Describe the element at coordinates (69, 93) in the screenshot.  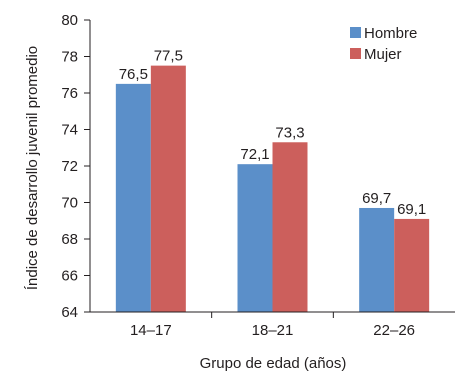
I see `y-tick-label-6: 76` at that location.